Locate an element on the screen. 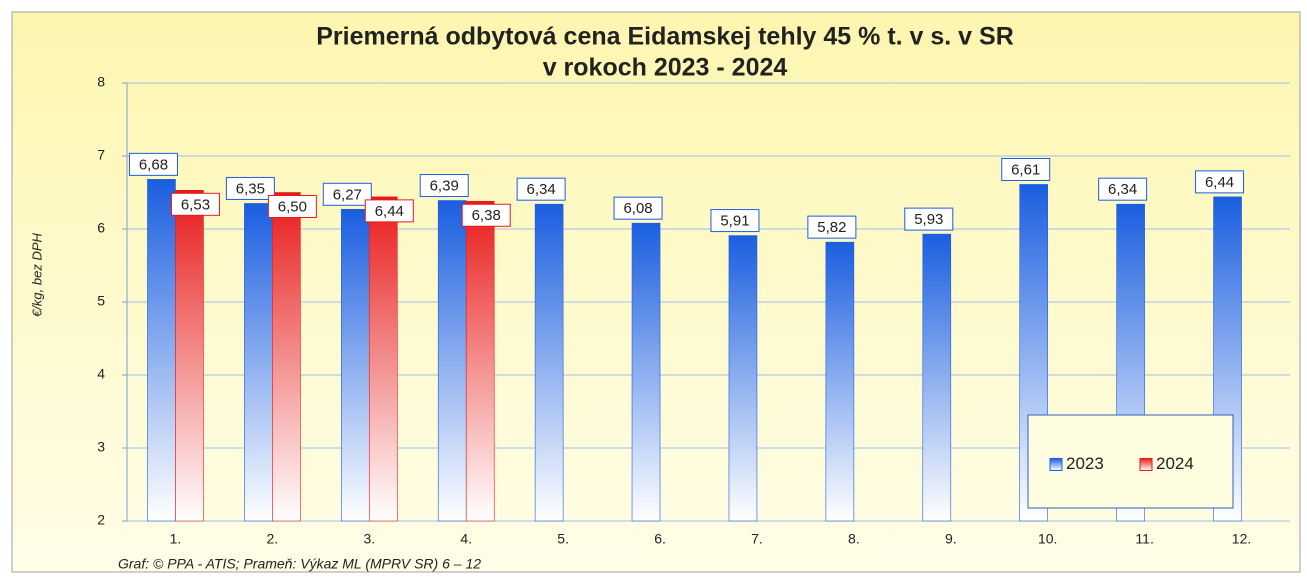 This screenshot has width=1307, height=578. y-axis-label: €/kg, bez DPH is located at coordinates (36, 274).